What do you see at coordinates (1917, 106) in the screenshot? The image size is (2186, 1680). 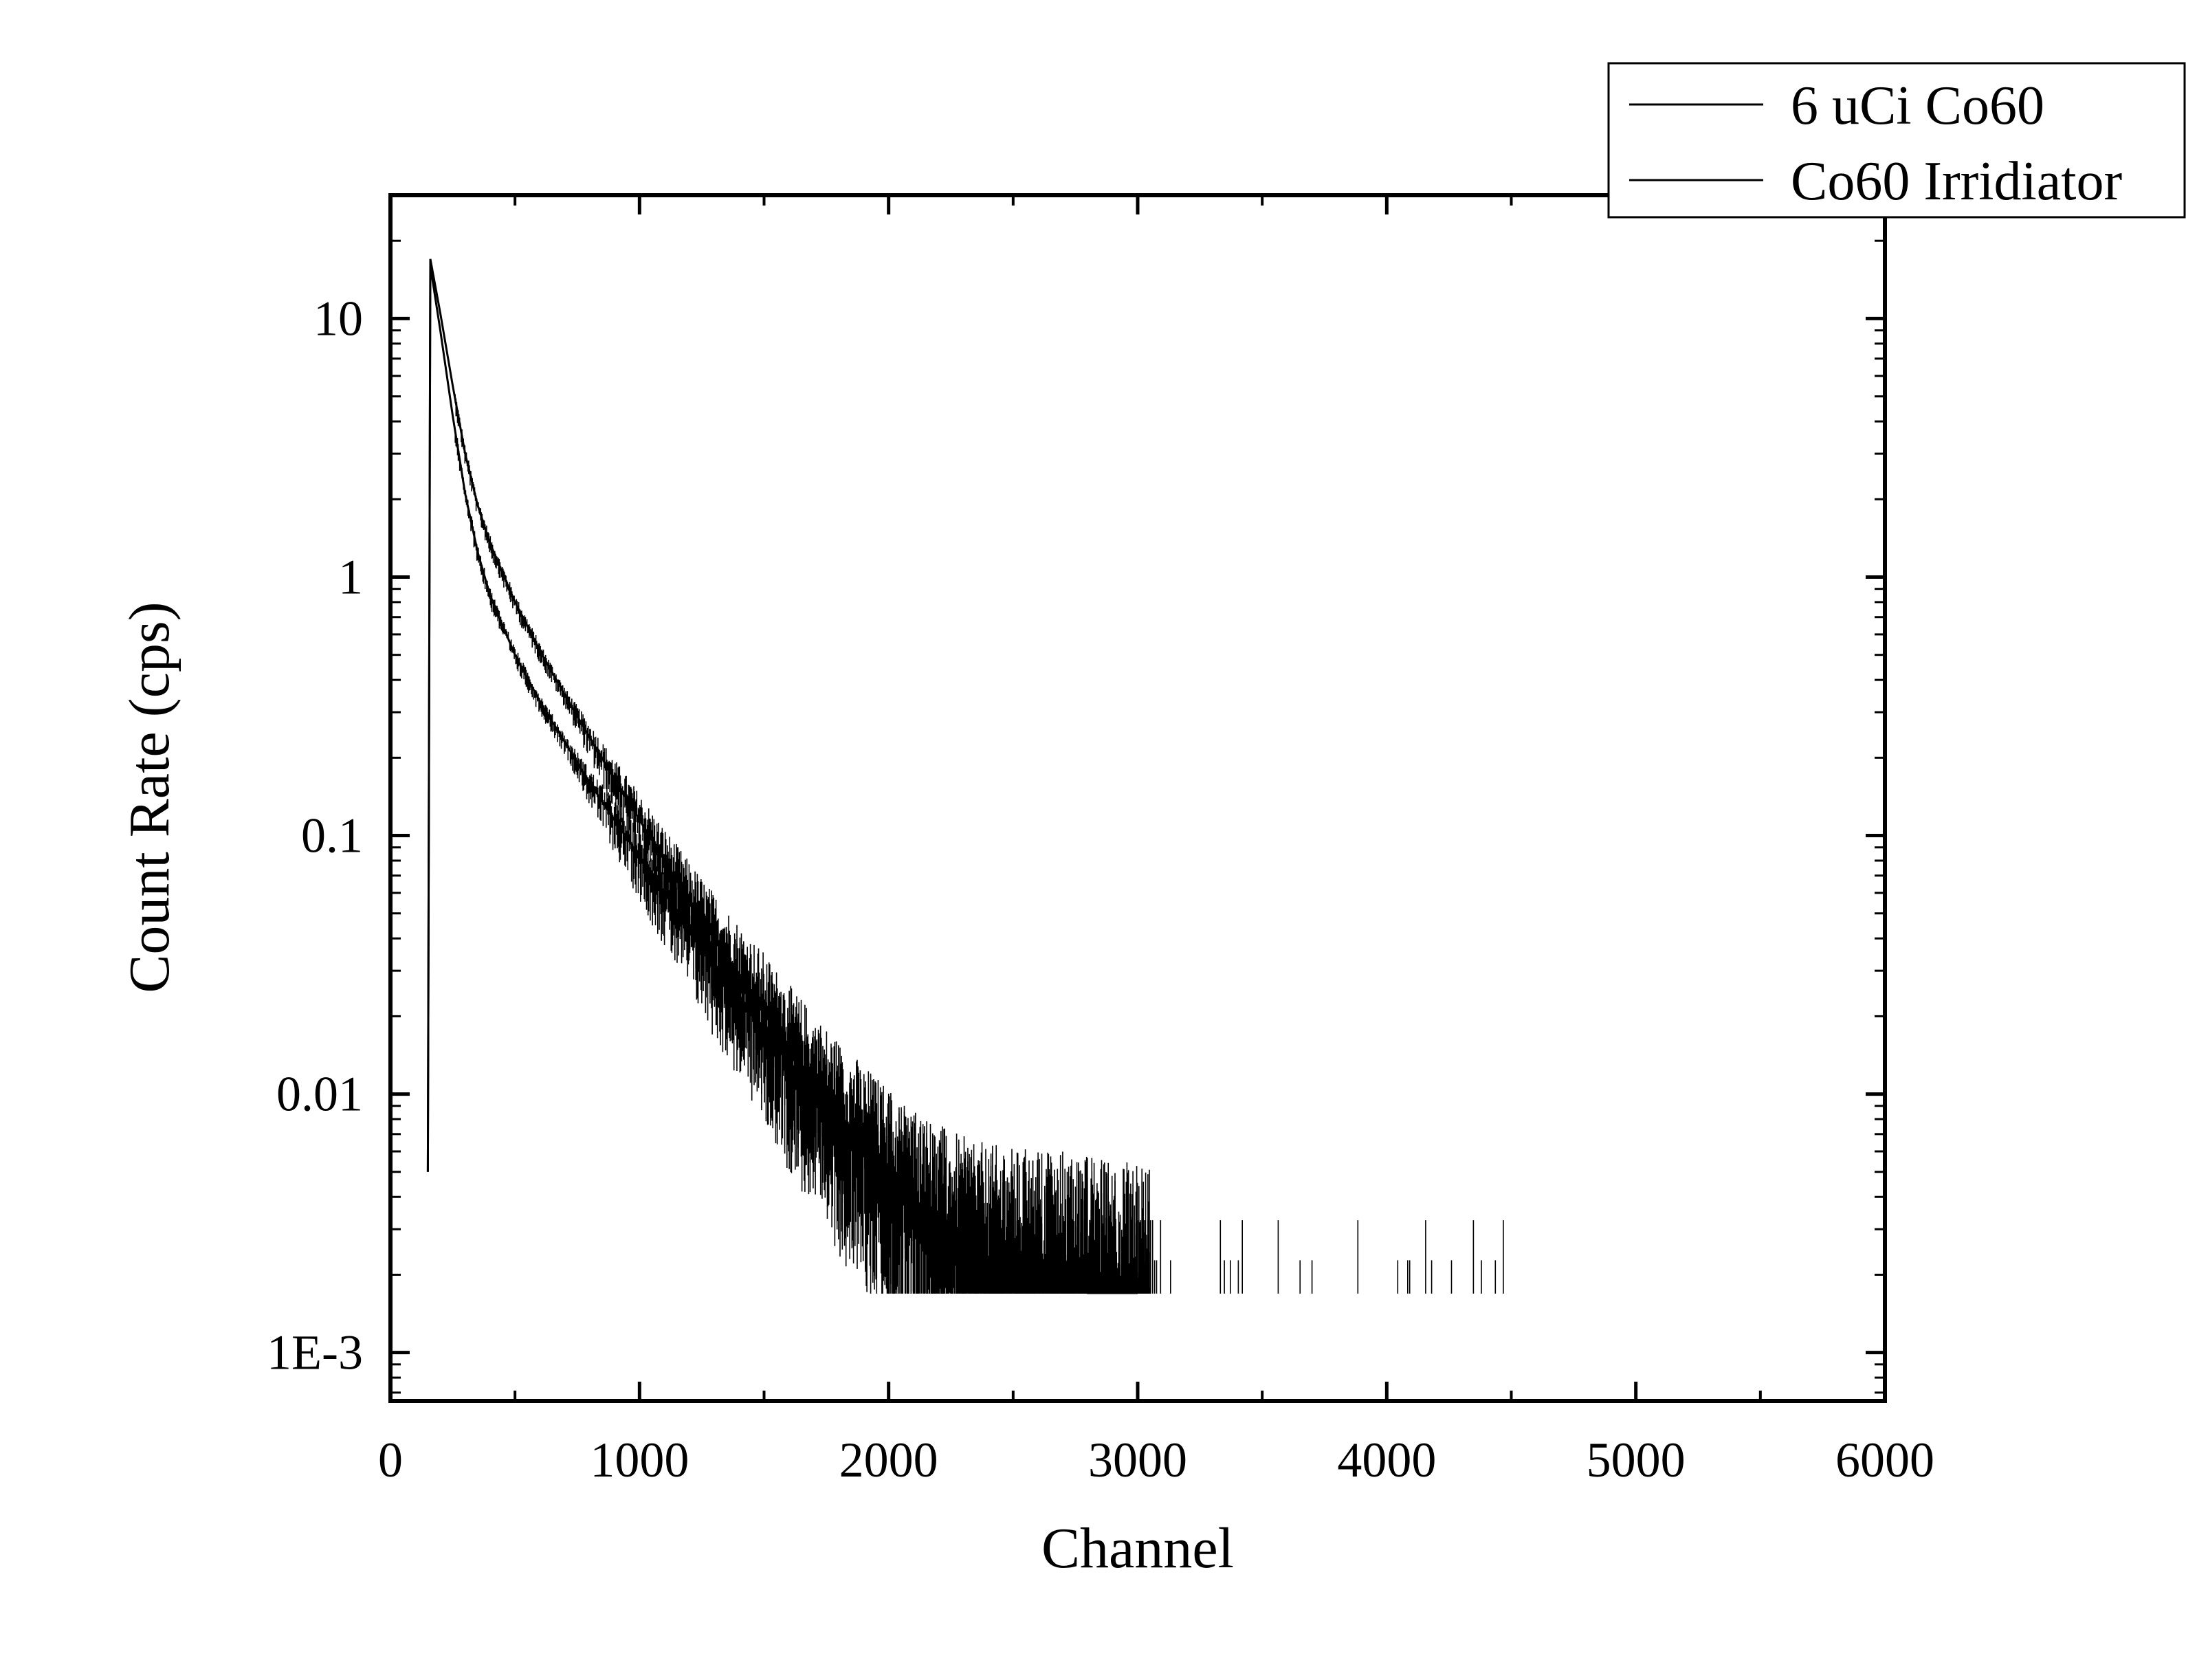 I see `legend-label-1: 6 uCi Co60` at bounding box center [1917, 106].